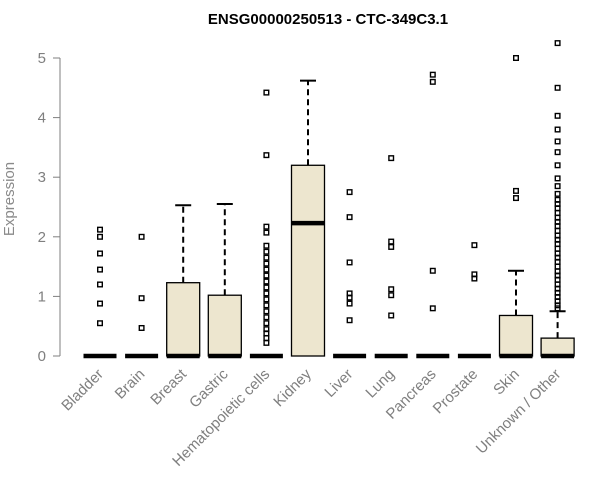  I want to click on y-tick-label: 5, so click(42, 58).